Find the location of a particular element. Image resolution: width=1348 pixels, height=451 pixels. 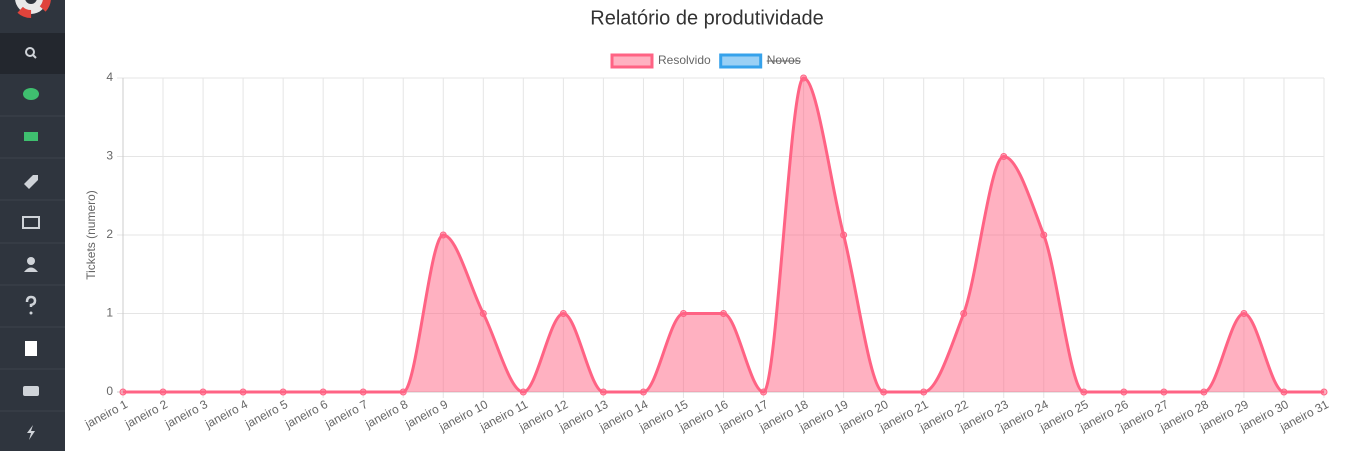

y-tick-label: 1 is located at coordinates (109, 313).